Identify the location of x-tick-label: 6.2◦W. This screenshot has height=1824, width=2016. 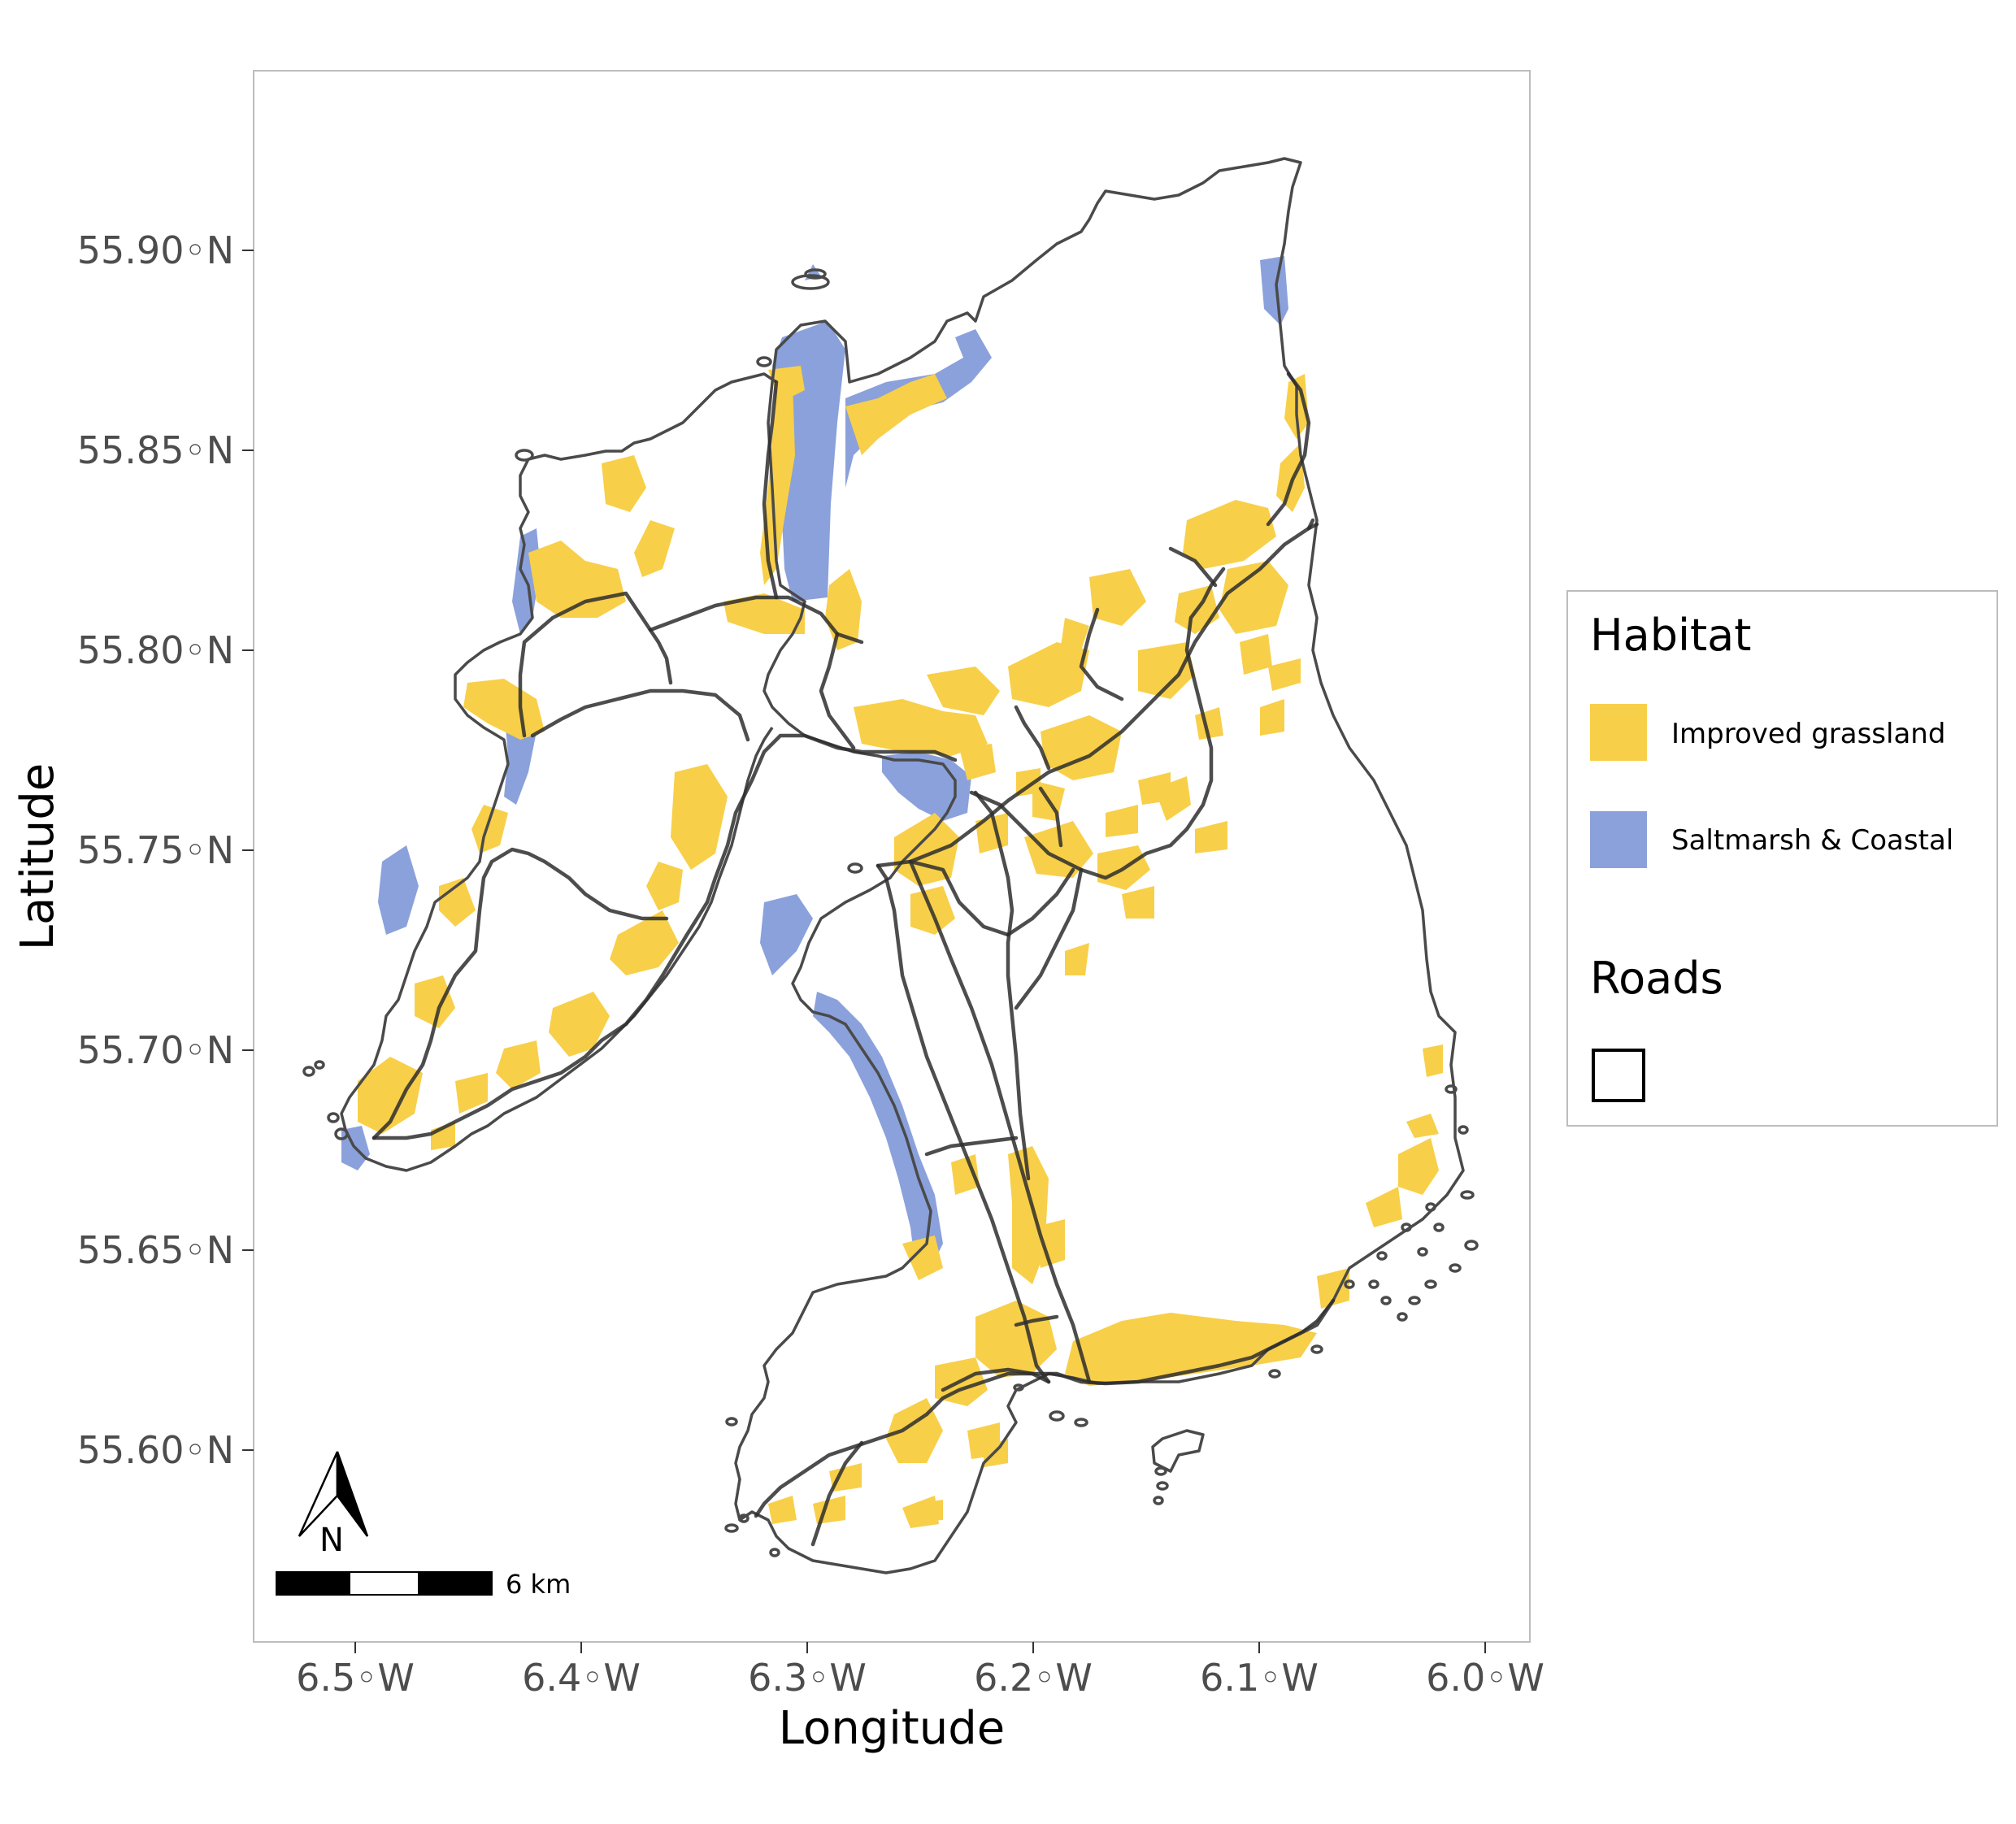
(1033, 1678).